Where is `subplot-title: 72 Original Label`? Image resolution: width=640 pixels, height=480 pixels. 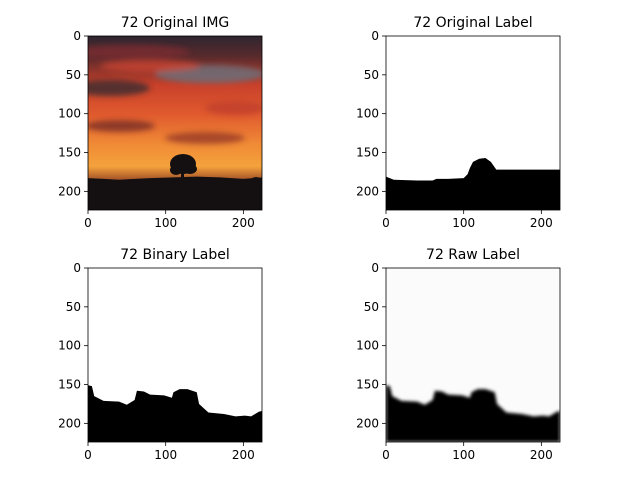
subplot-title: 72 Original Label is located at coordinates (472, 23).